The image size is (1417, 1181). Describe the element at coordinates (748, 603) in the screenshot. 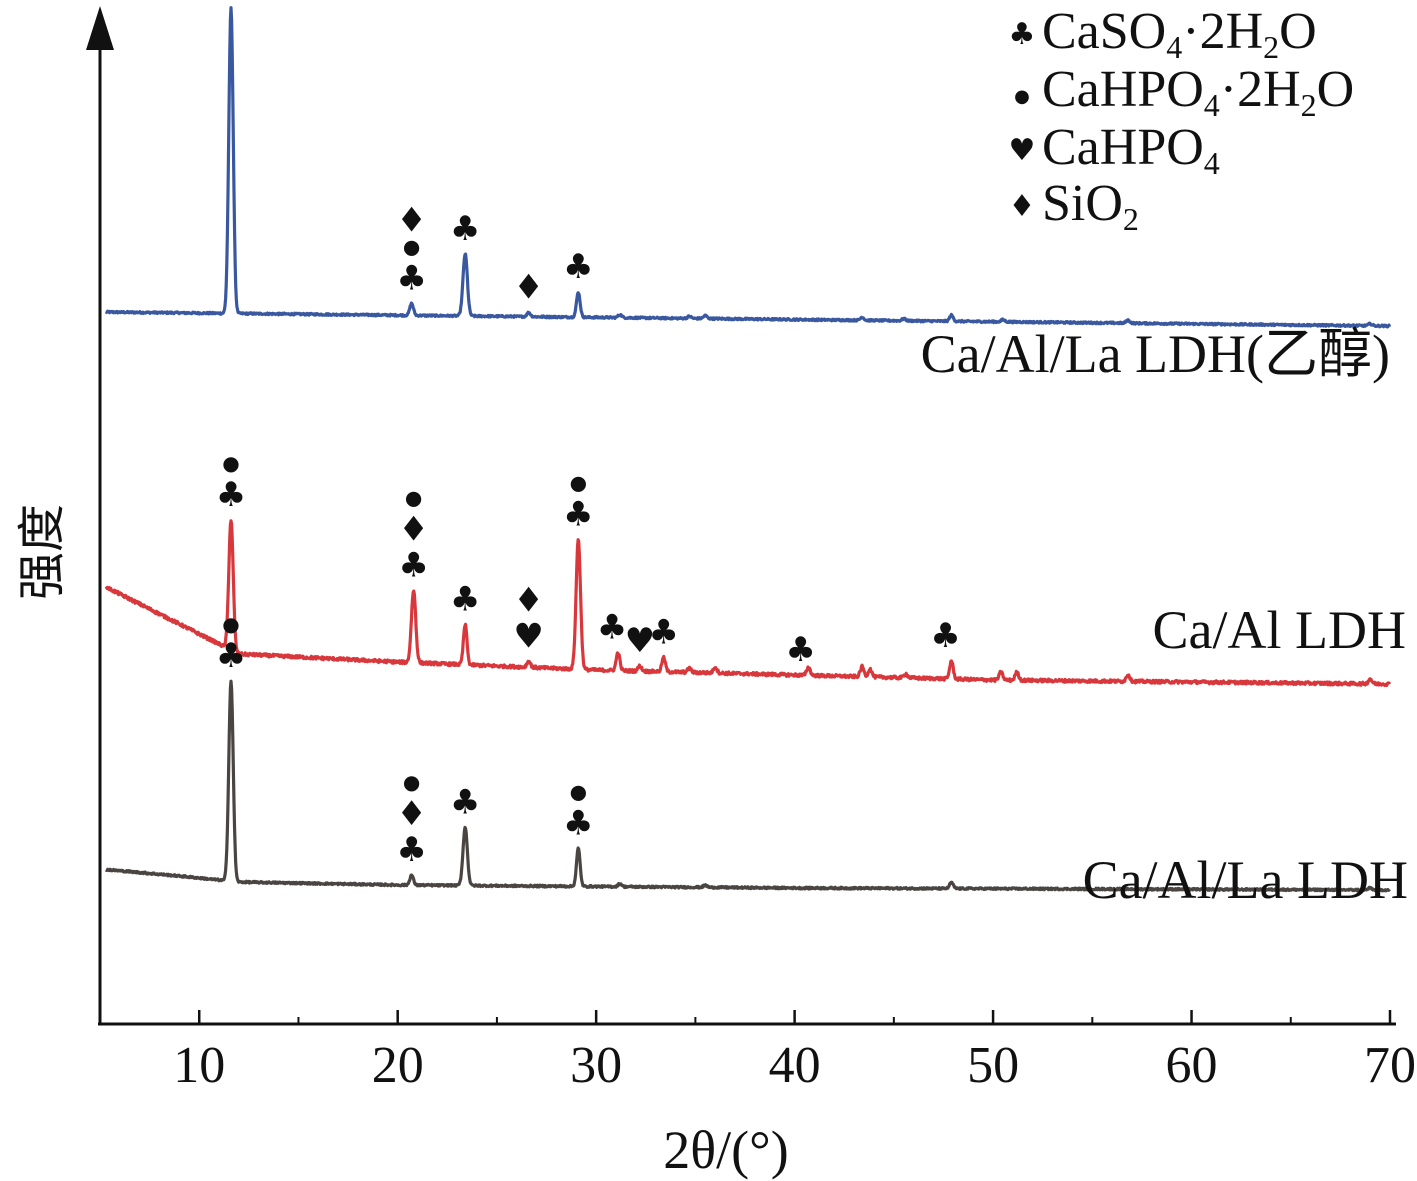

I see `series-line` at that location.